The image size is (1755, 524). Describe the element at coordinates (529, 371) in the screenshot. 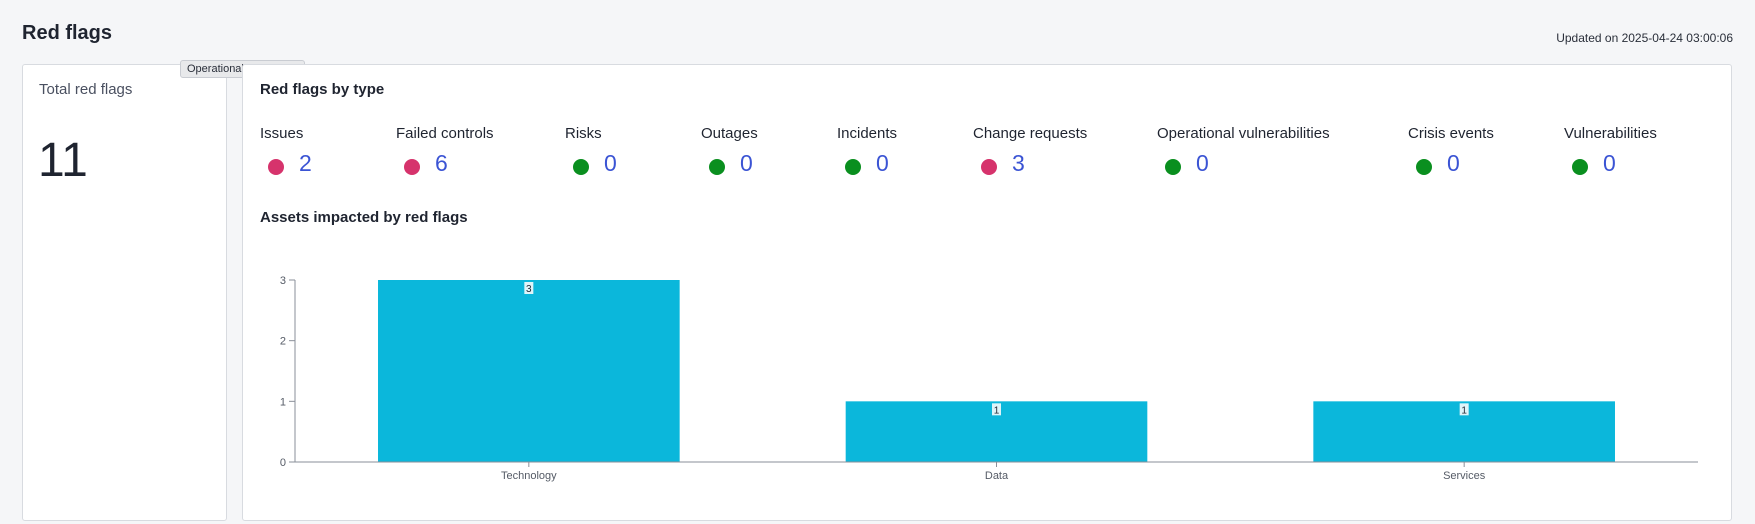

I see `bar` at that location.